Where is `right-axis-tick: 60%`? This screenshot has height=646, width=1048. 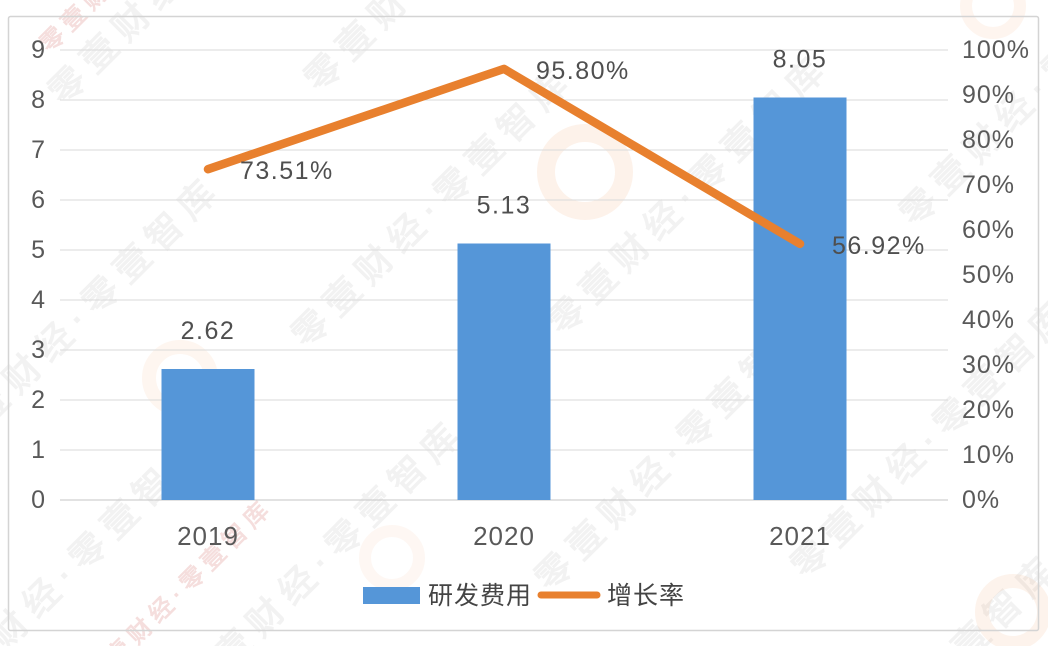 right-axis-tick: 60% is located at coordinates (988, 230).